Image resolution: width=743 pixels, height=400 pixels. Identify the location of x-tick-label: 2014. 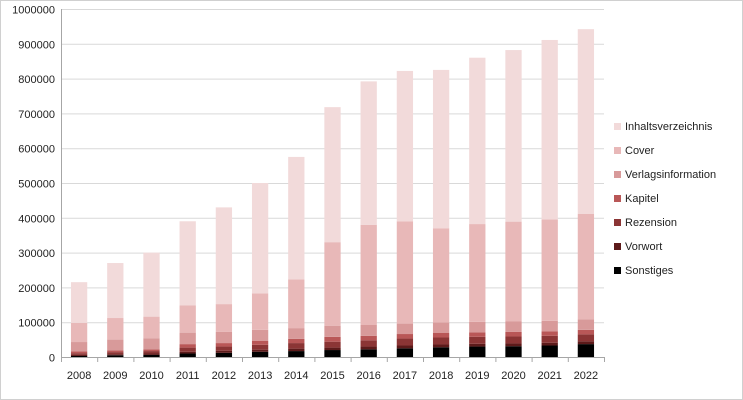
(296, 376).